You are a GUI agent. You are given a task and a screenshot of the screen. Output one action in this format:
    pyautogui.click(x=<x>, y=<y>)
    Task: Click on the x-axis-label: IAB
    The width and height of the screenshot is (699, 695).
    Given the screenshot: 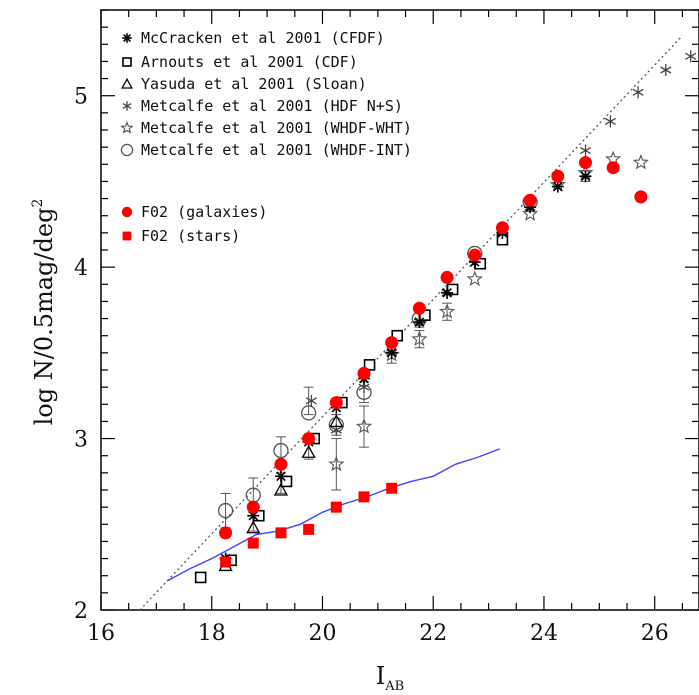 What is the action you would take?
    pyautogui.click(x=390, y=676)
    